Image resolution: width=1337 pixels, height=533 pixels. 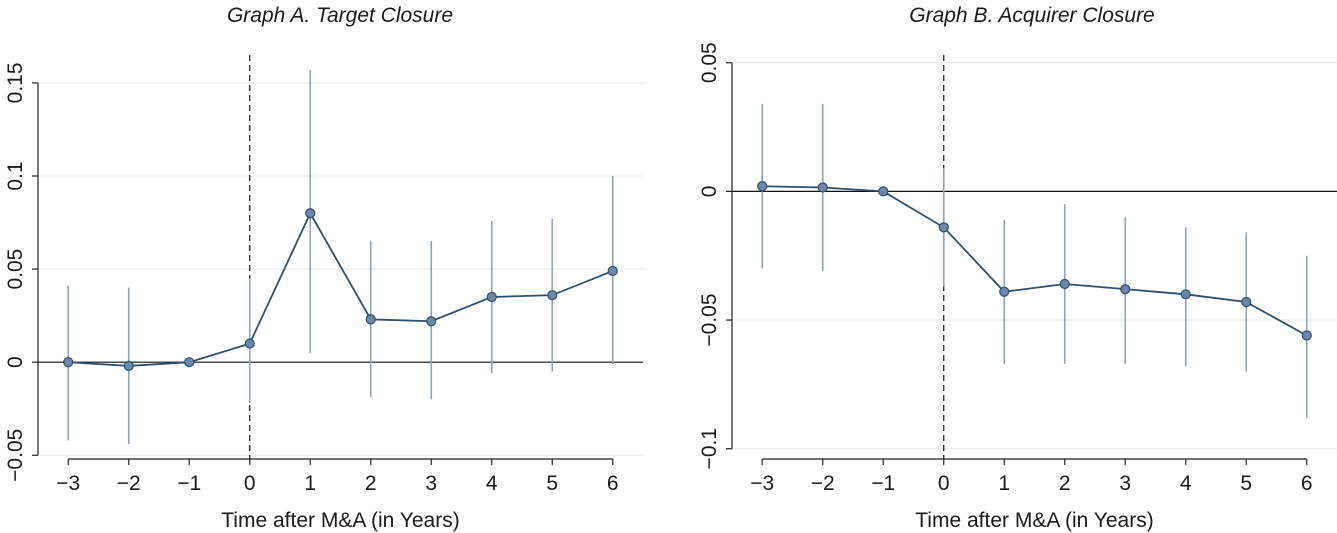 I want to click on panel-b-xtick-label-3: 0, so click(x=944, y=483).